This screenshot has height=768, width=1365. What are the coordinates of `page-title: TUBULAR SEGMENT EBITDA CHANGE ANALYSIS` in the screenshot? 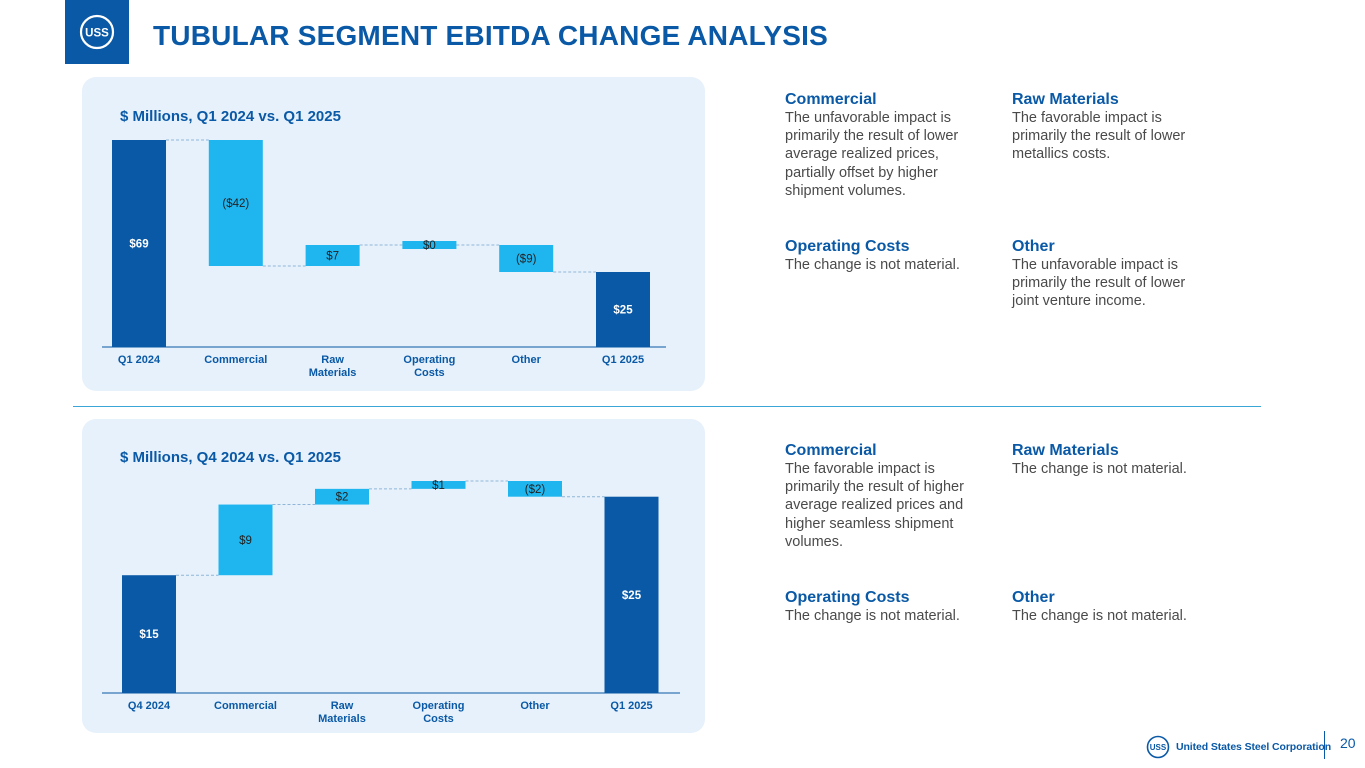 It's located at (490, 35).